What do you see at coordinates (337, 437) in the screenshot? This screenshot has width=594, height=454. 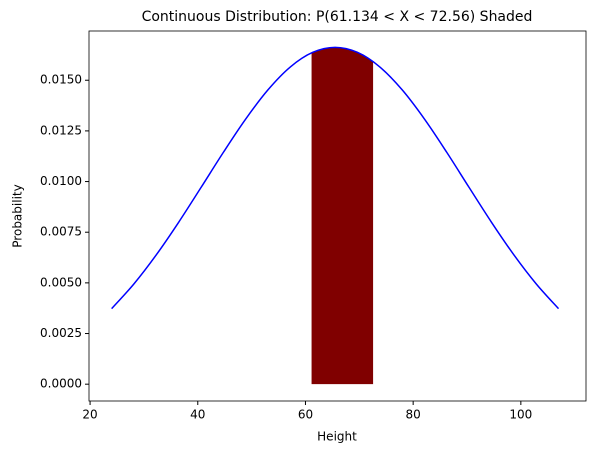 I see `x-axis-label: Height` at bounding box center [337, 437].